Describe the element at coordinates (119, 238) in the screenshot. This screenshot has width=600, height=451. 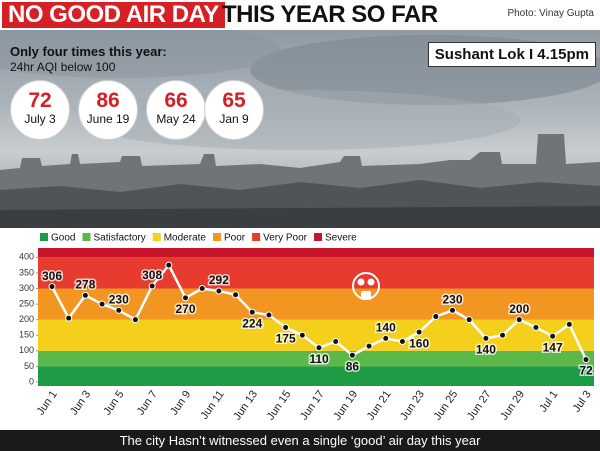
I see `legend-label: Satisfactory` at that location.